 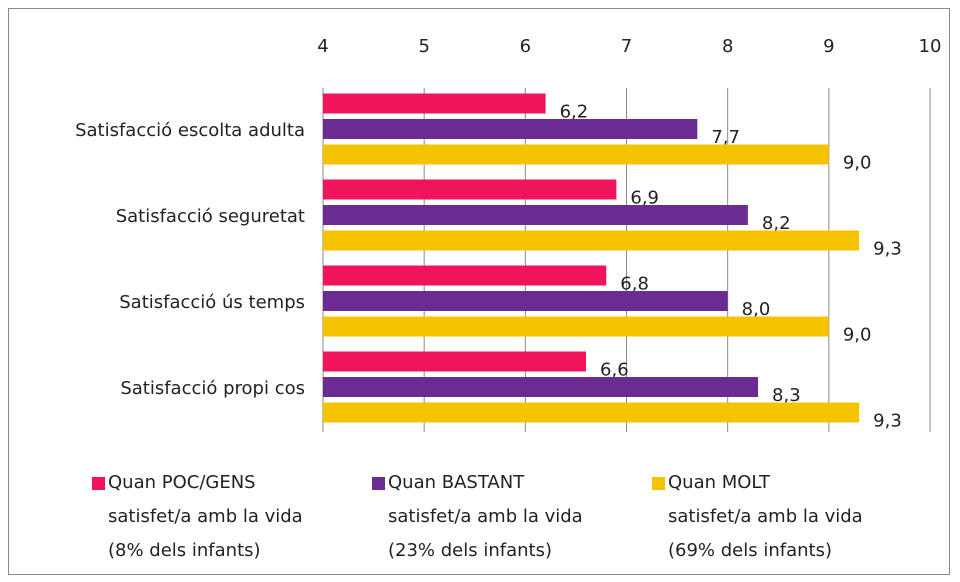 I want to click on x-tick-label: 5, so click(x=423, y=46).